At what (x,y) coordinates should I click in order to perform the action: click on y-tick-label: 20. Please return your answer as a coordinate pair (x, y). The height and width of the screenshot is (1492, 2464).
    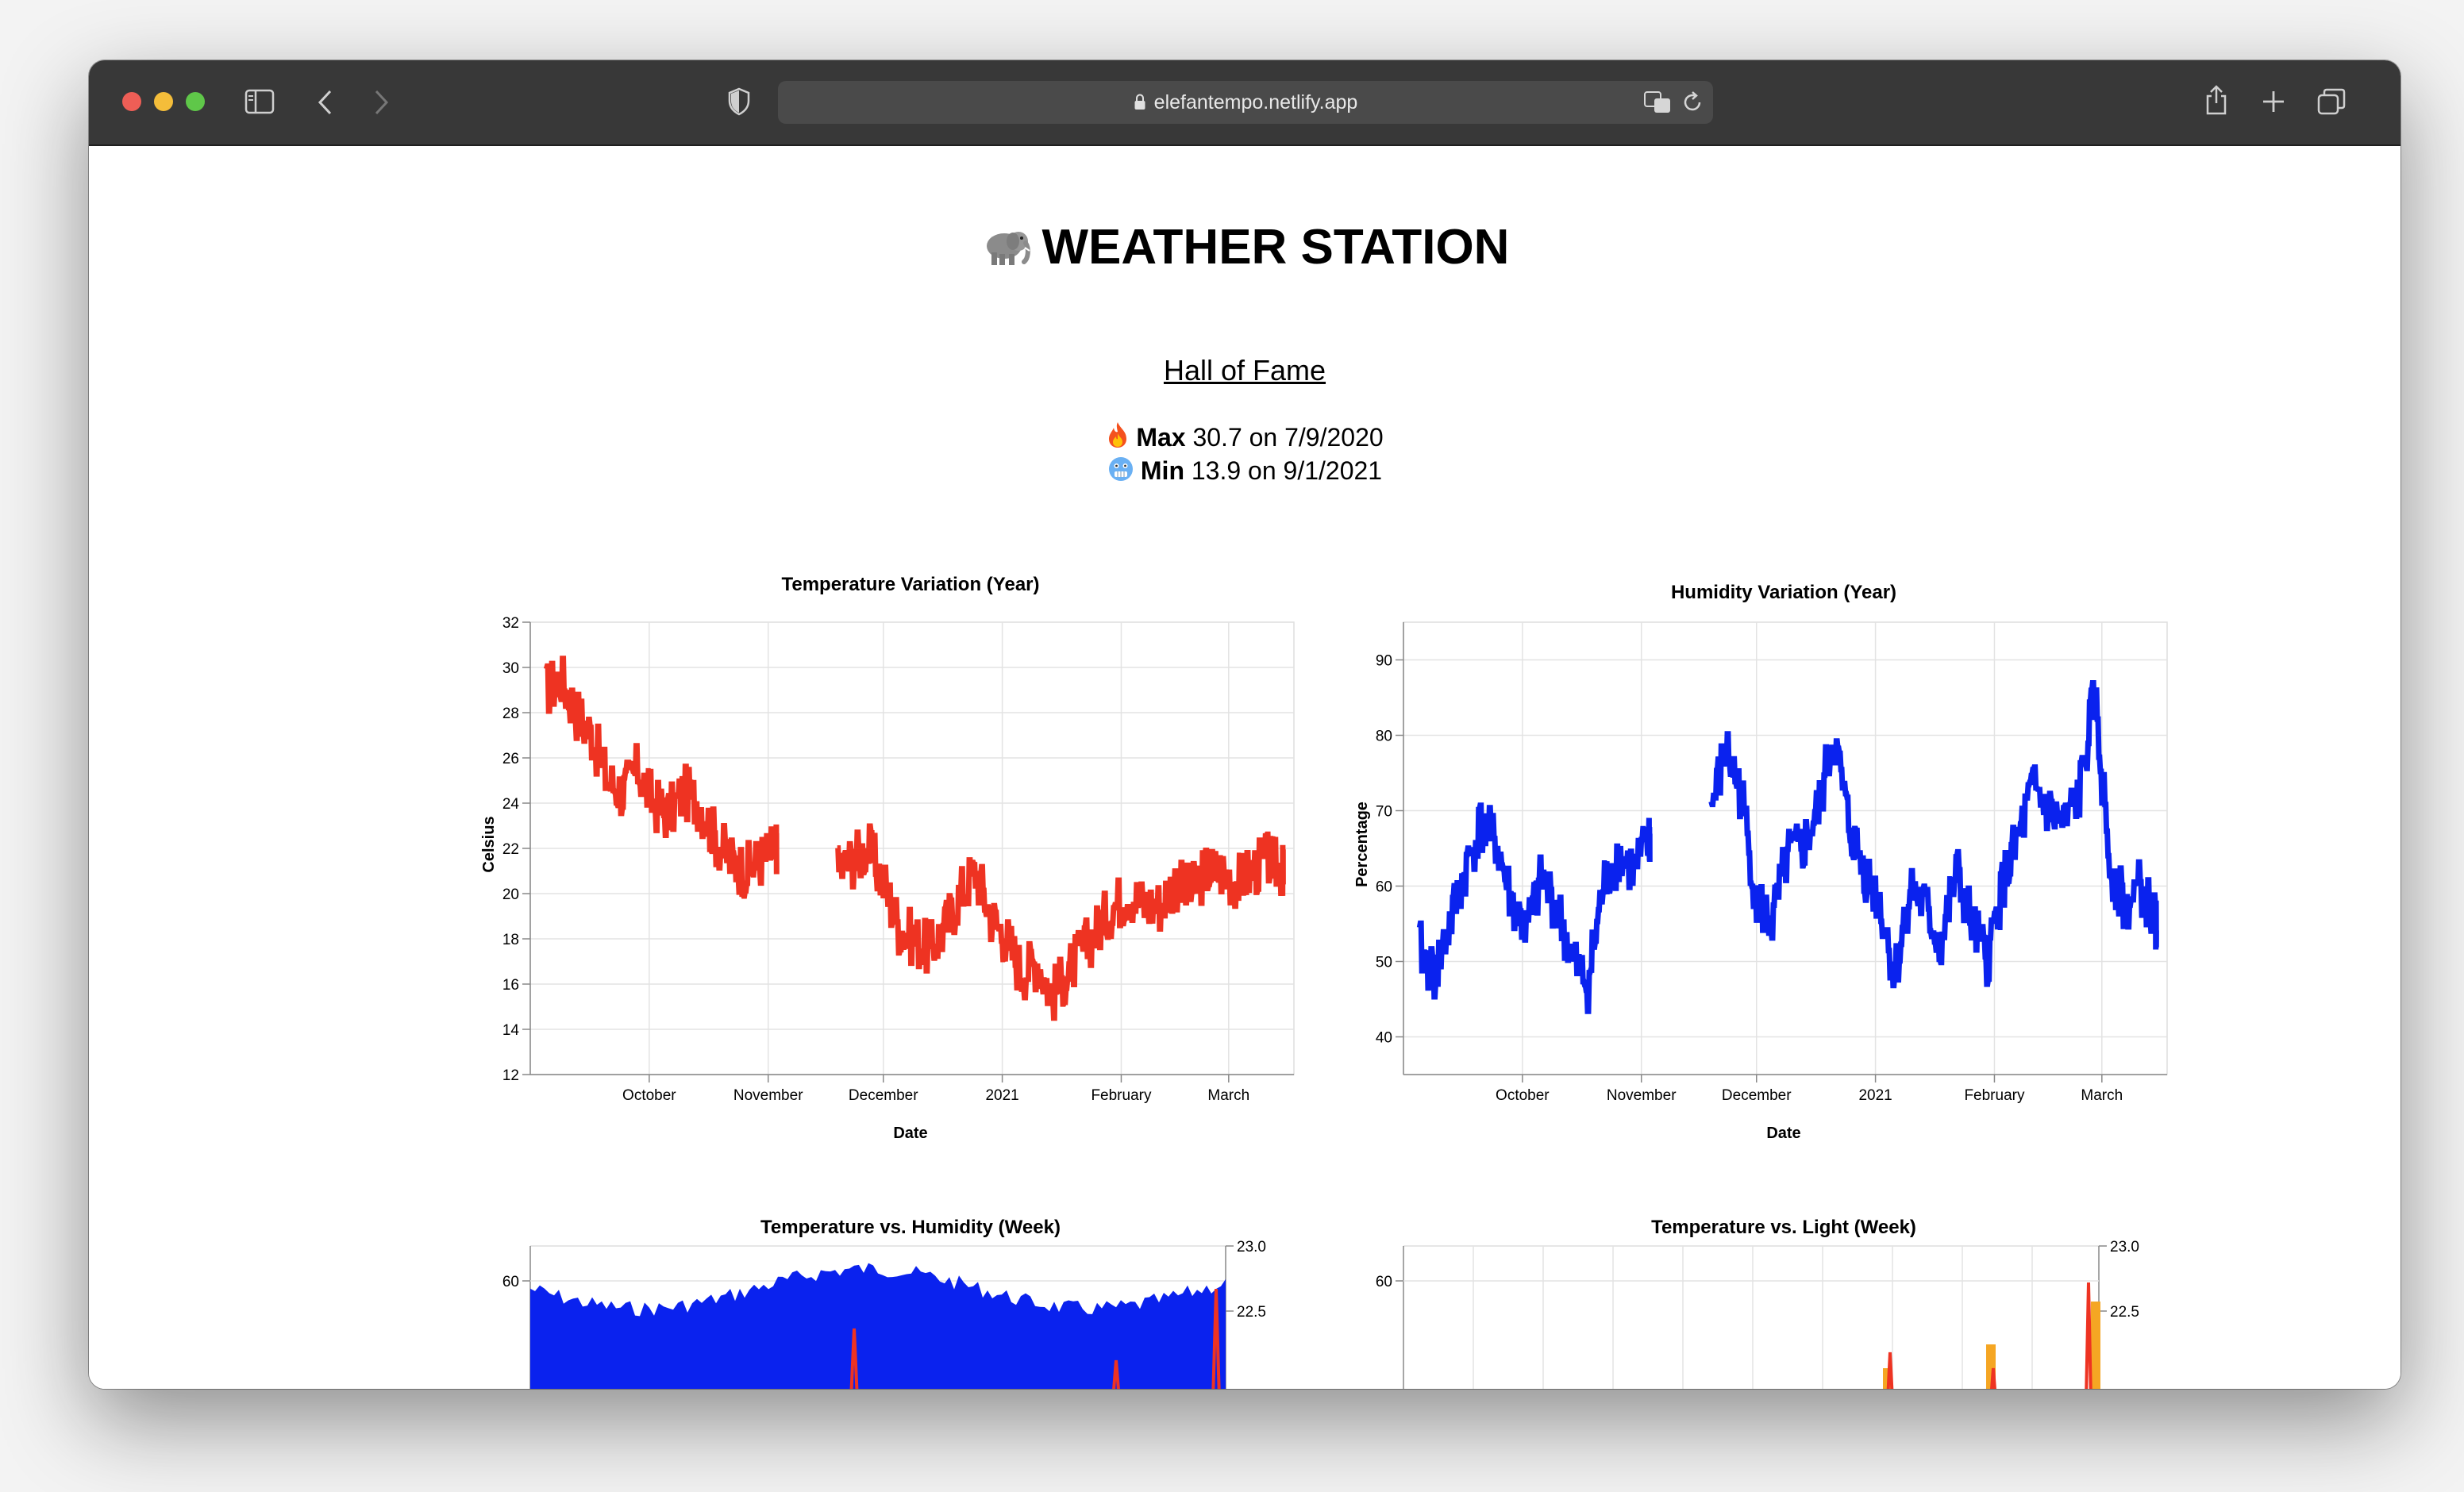
    Looking at the image, I should click on (510, 894).